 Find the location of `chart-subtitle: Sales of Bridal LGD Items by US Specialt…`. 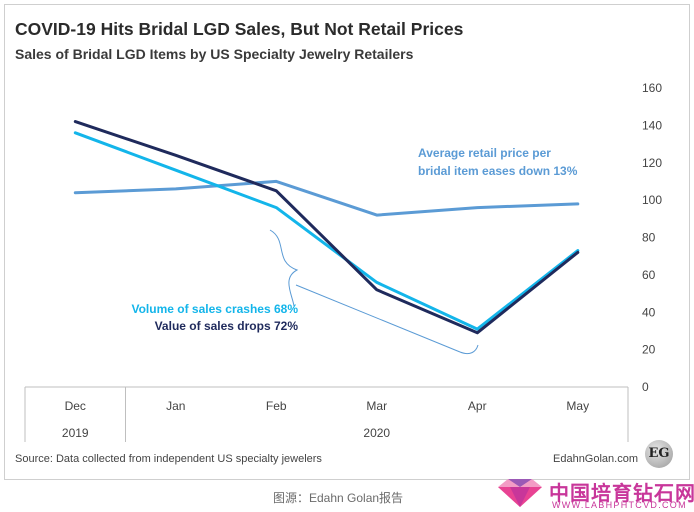

chart-subtitle: Sales of Bridal LGD Items by US Specialt… is located at coordinates (214, 54).